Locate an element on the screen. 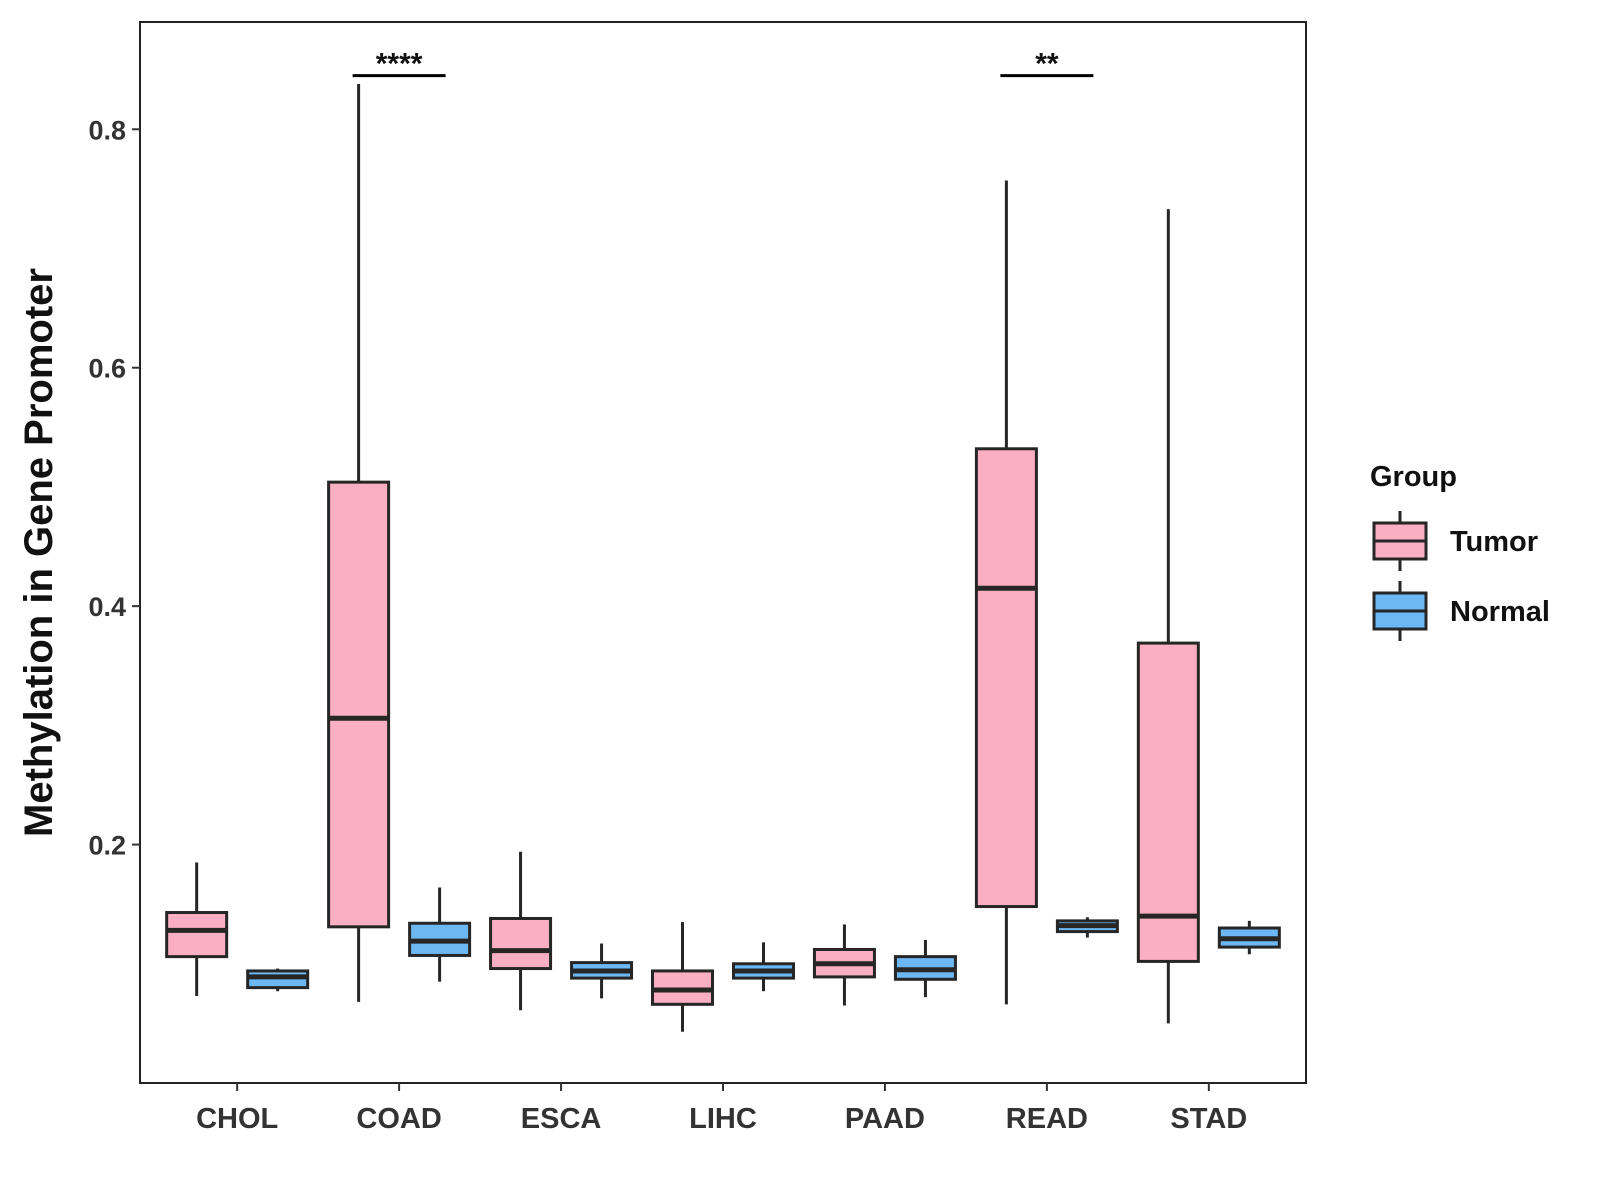  legend-label: Normal is located at coordinates (1500, 612).